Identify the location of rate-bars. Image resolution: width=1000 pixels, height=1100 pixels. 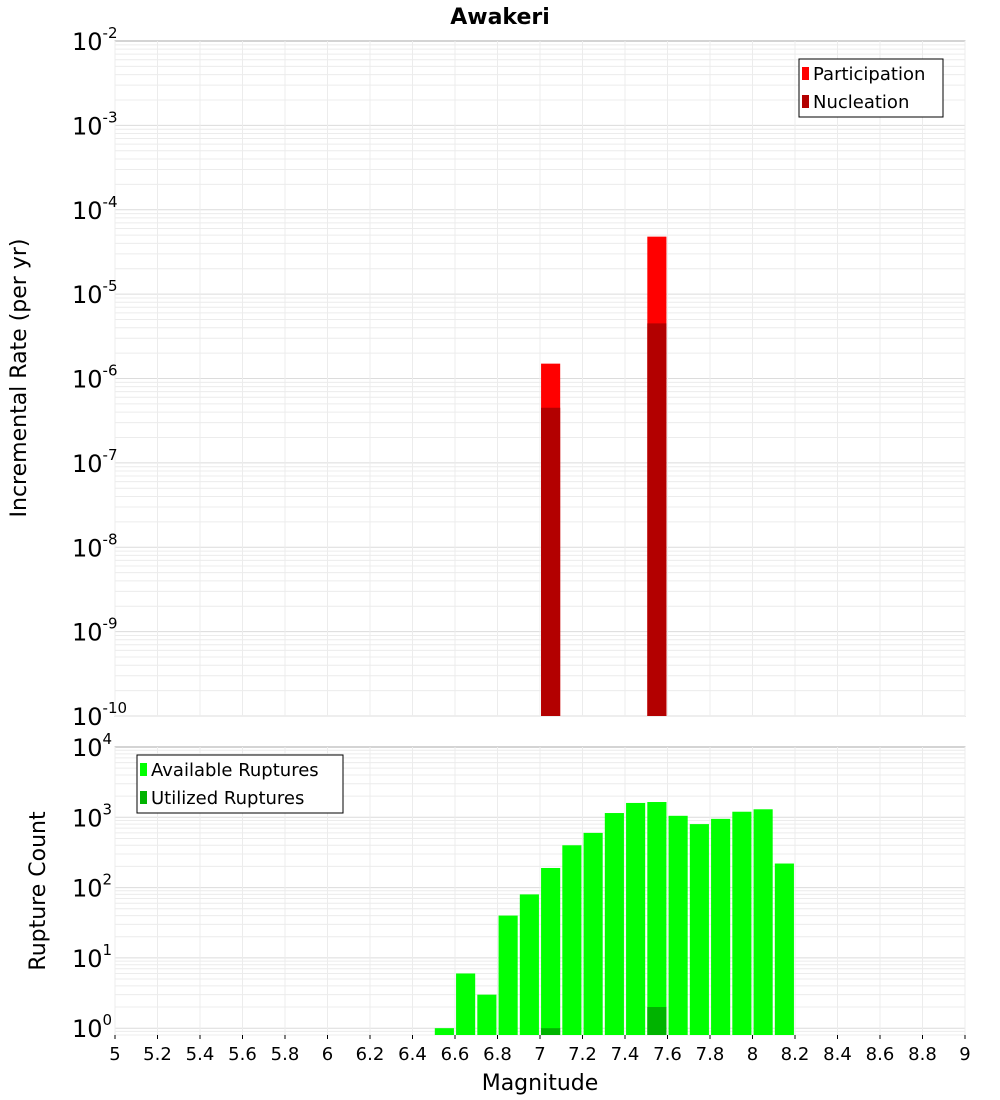
(604, 476).